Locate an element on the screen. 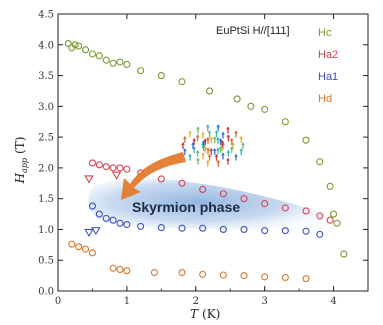 The height and width of the screenshot is (325, 383). y-axis-subscript: app is located at coordinates (24, 165).